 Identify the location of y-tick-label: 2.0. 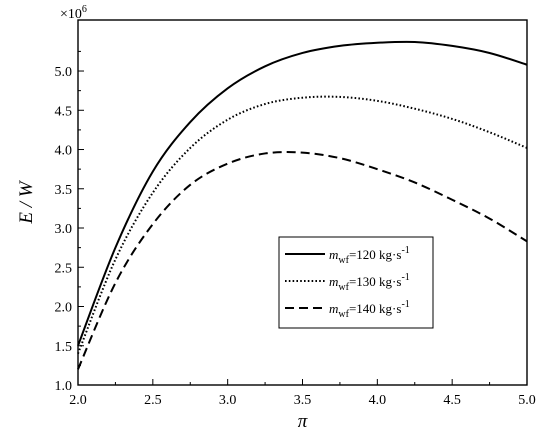
(64, 308).